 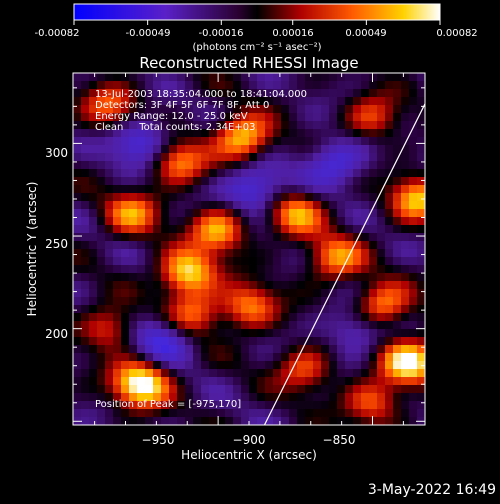 I want to click on annotation-detectors: Detectors: 3F 4F 5F 6F 7F 8F, Att 0, so click(x=182, y=105).